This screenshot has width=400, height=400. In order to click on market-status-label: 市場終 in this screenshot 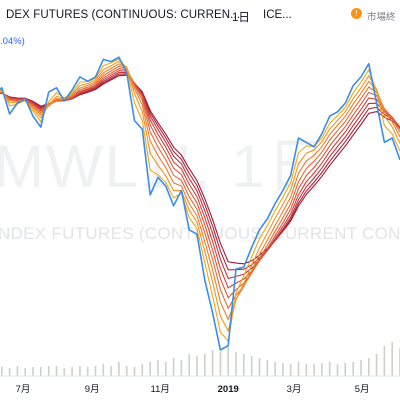, I will do `click(381, 17)`.